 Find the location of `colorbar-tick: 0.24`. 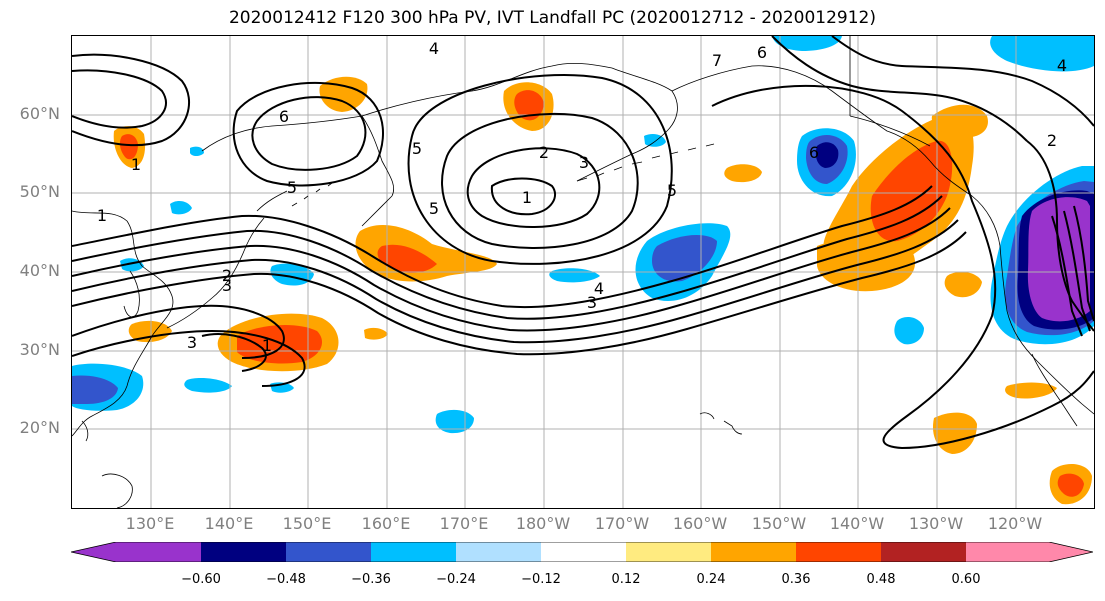

colorbar-tick: 0.24 is located at coordinates (711, 579).